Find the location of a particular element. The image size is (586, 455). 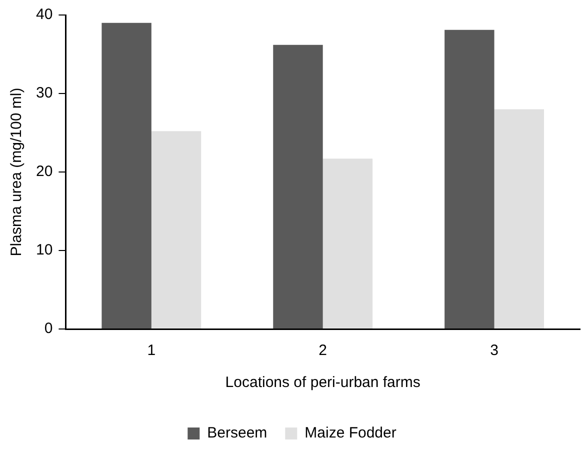

y-axis-title: Plasma urea (mg/100 ml) is located at coordinates (17, 172).